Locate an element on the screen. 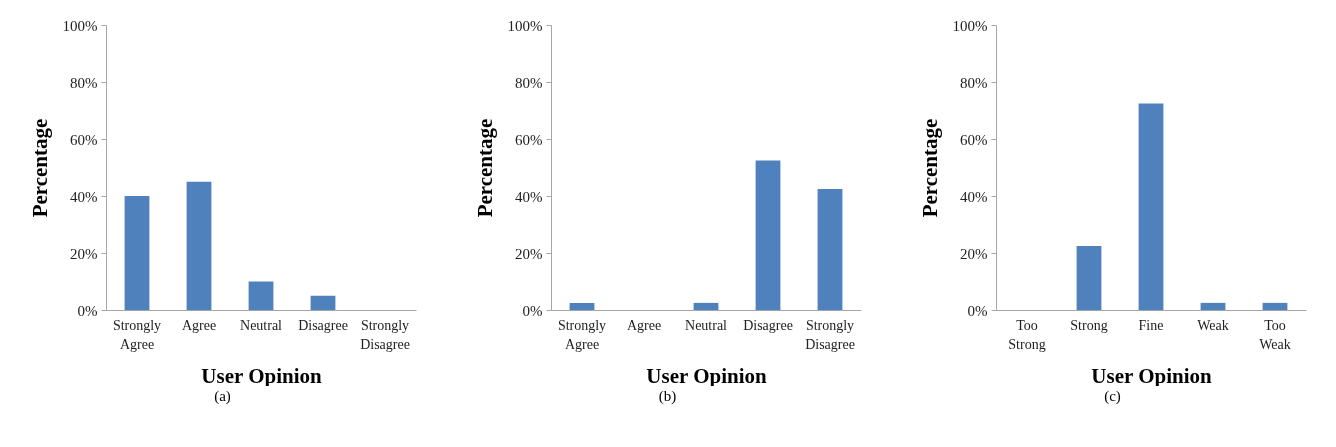 The height and width of the screenshot is (447, 1336). x-tick-label: Too Weak is located at coordinates (1275, 334).